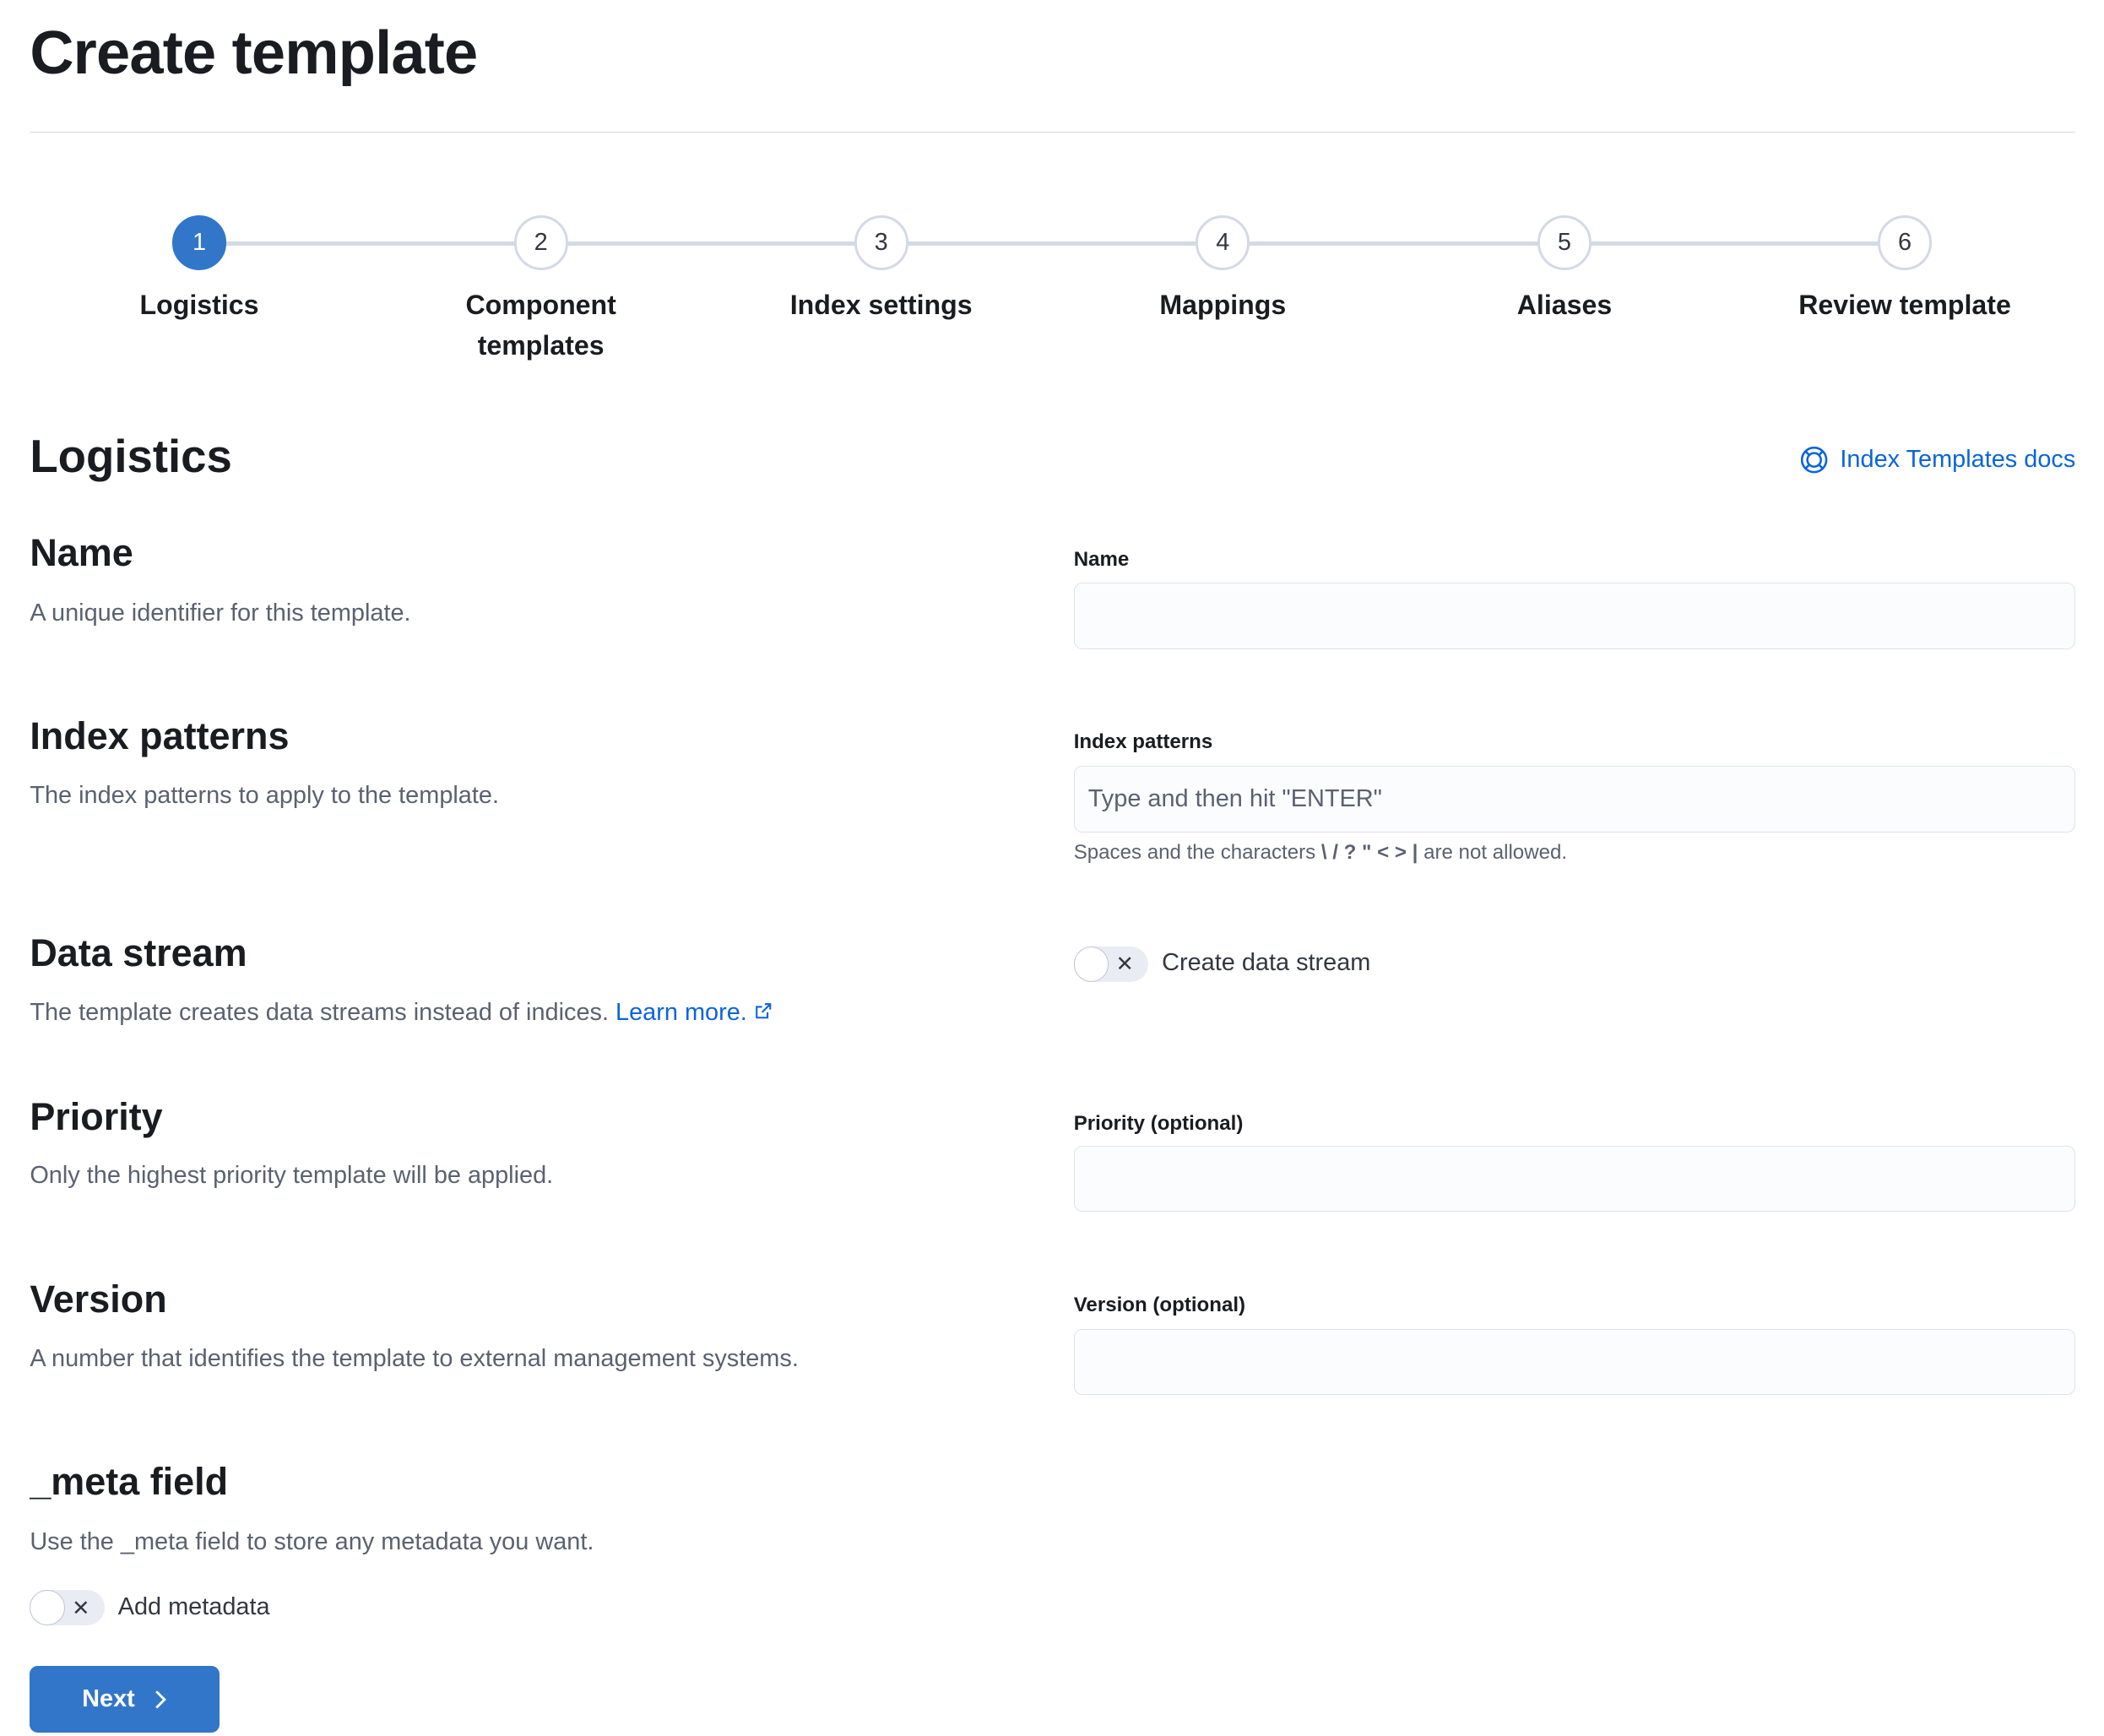  Describe the element at coordinates (1053, 132) in the screenshot. I see `divider` at that location.